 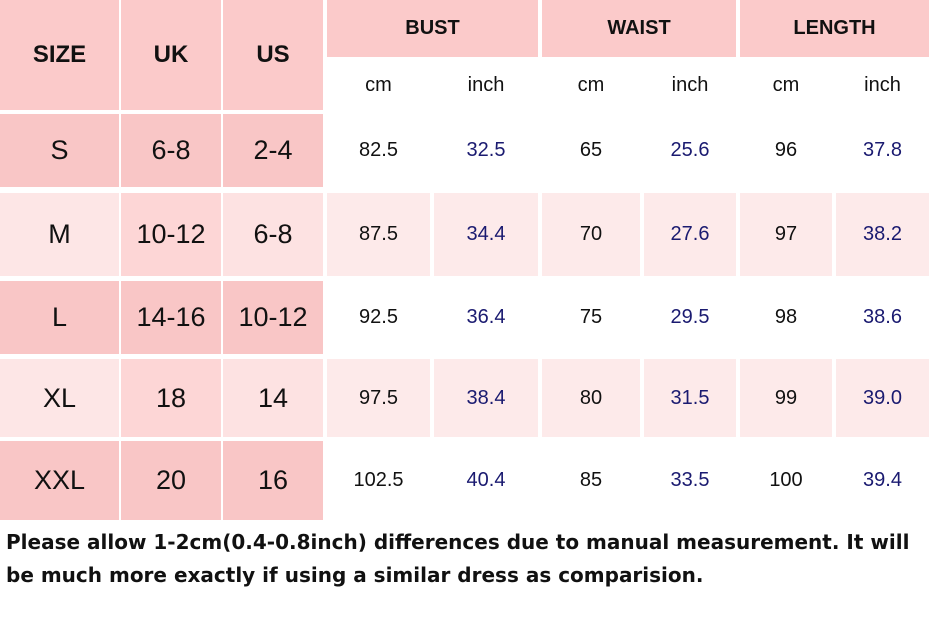 I want to click on cm-value: 87.5, so click(x=378, y=234).